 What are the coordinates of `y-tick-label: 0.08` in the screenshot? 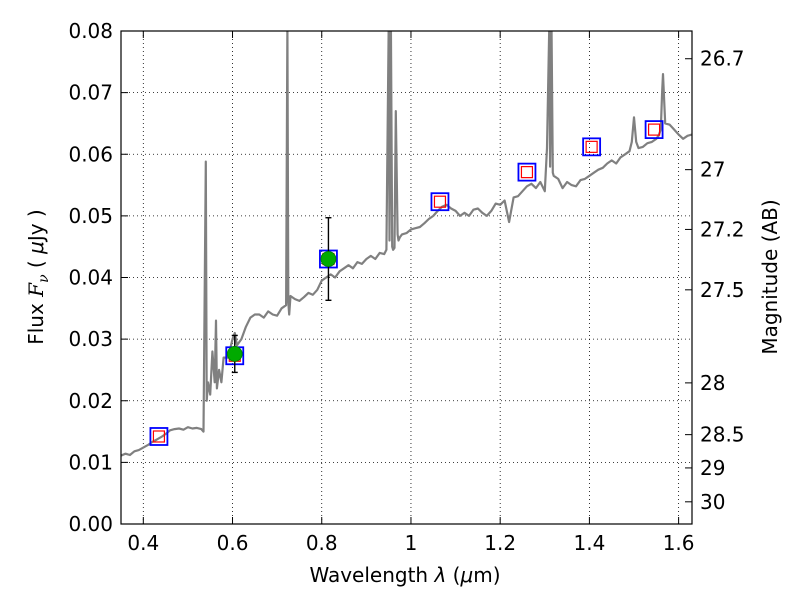 It's located at (90, 31).